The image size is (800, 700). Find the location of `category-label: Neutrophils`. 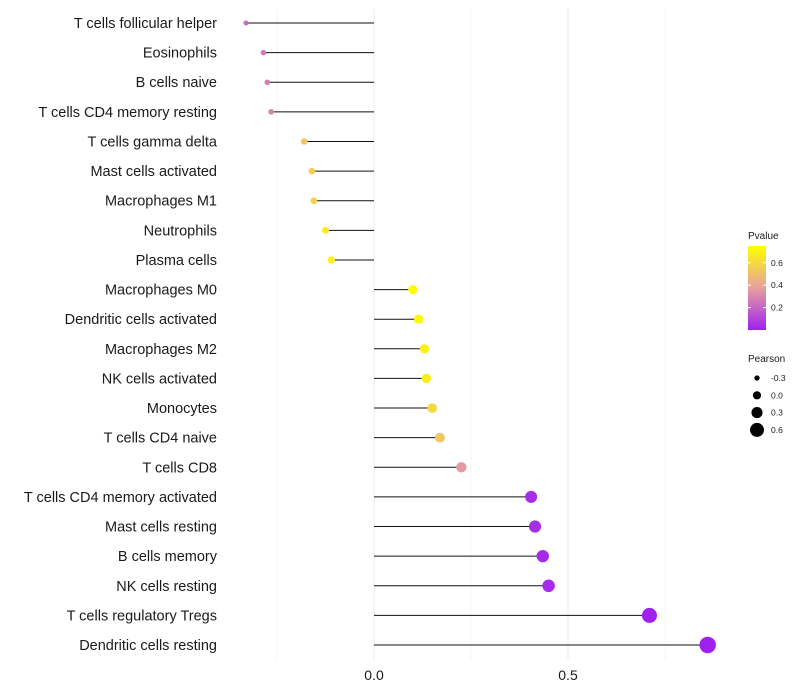

category-label: Neutrophils is located at coordinates (180, 231).